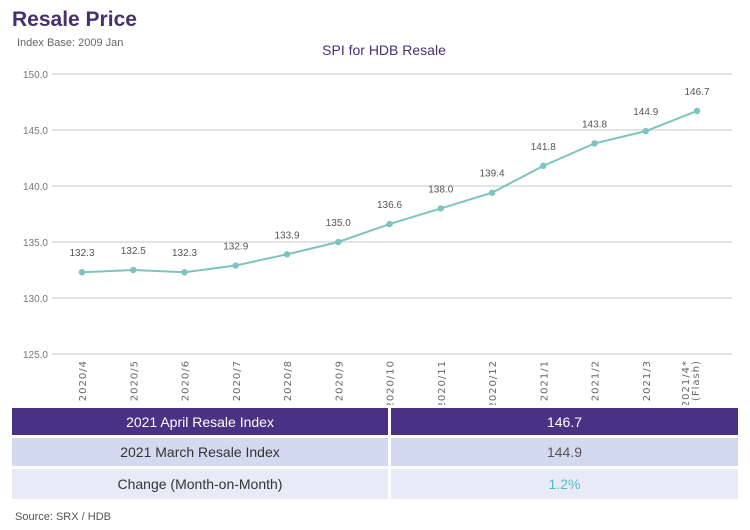  What do you see at coordinates (83, 380) in the screenshot?
I see `x-tick-label: 2020/4` at bounding box center [83, 380].